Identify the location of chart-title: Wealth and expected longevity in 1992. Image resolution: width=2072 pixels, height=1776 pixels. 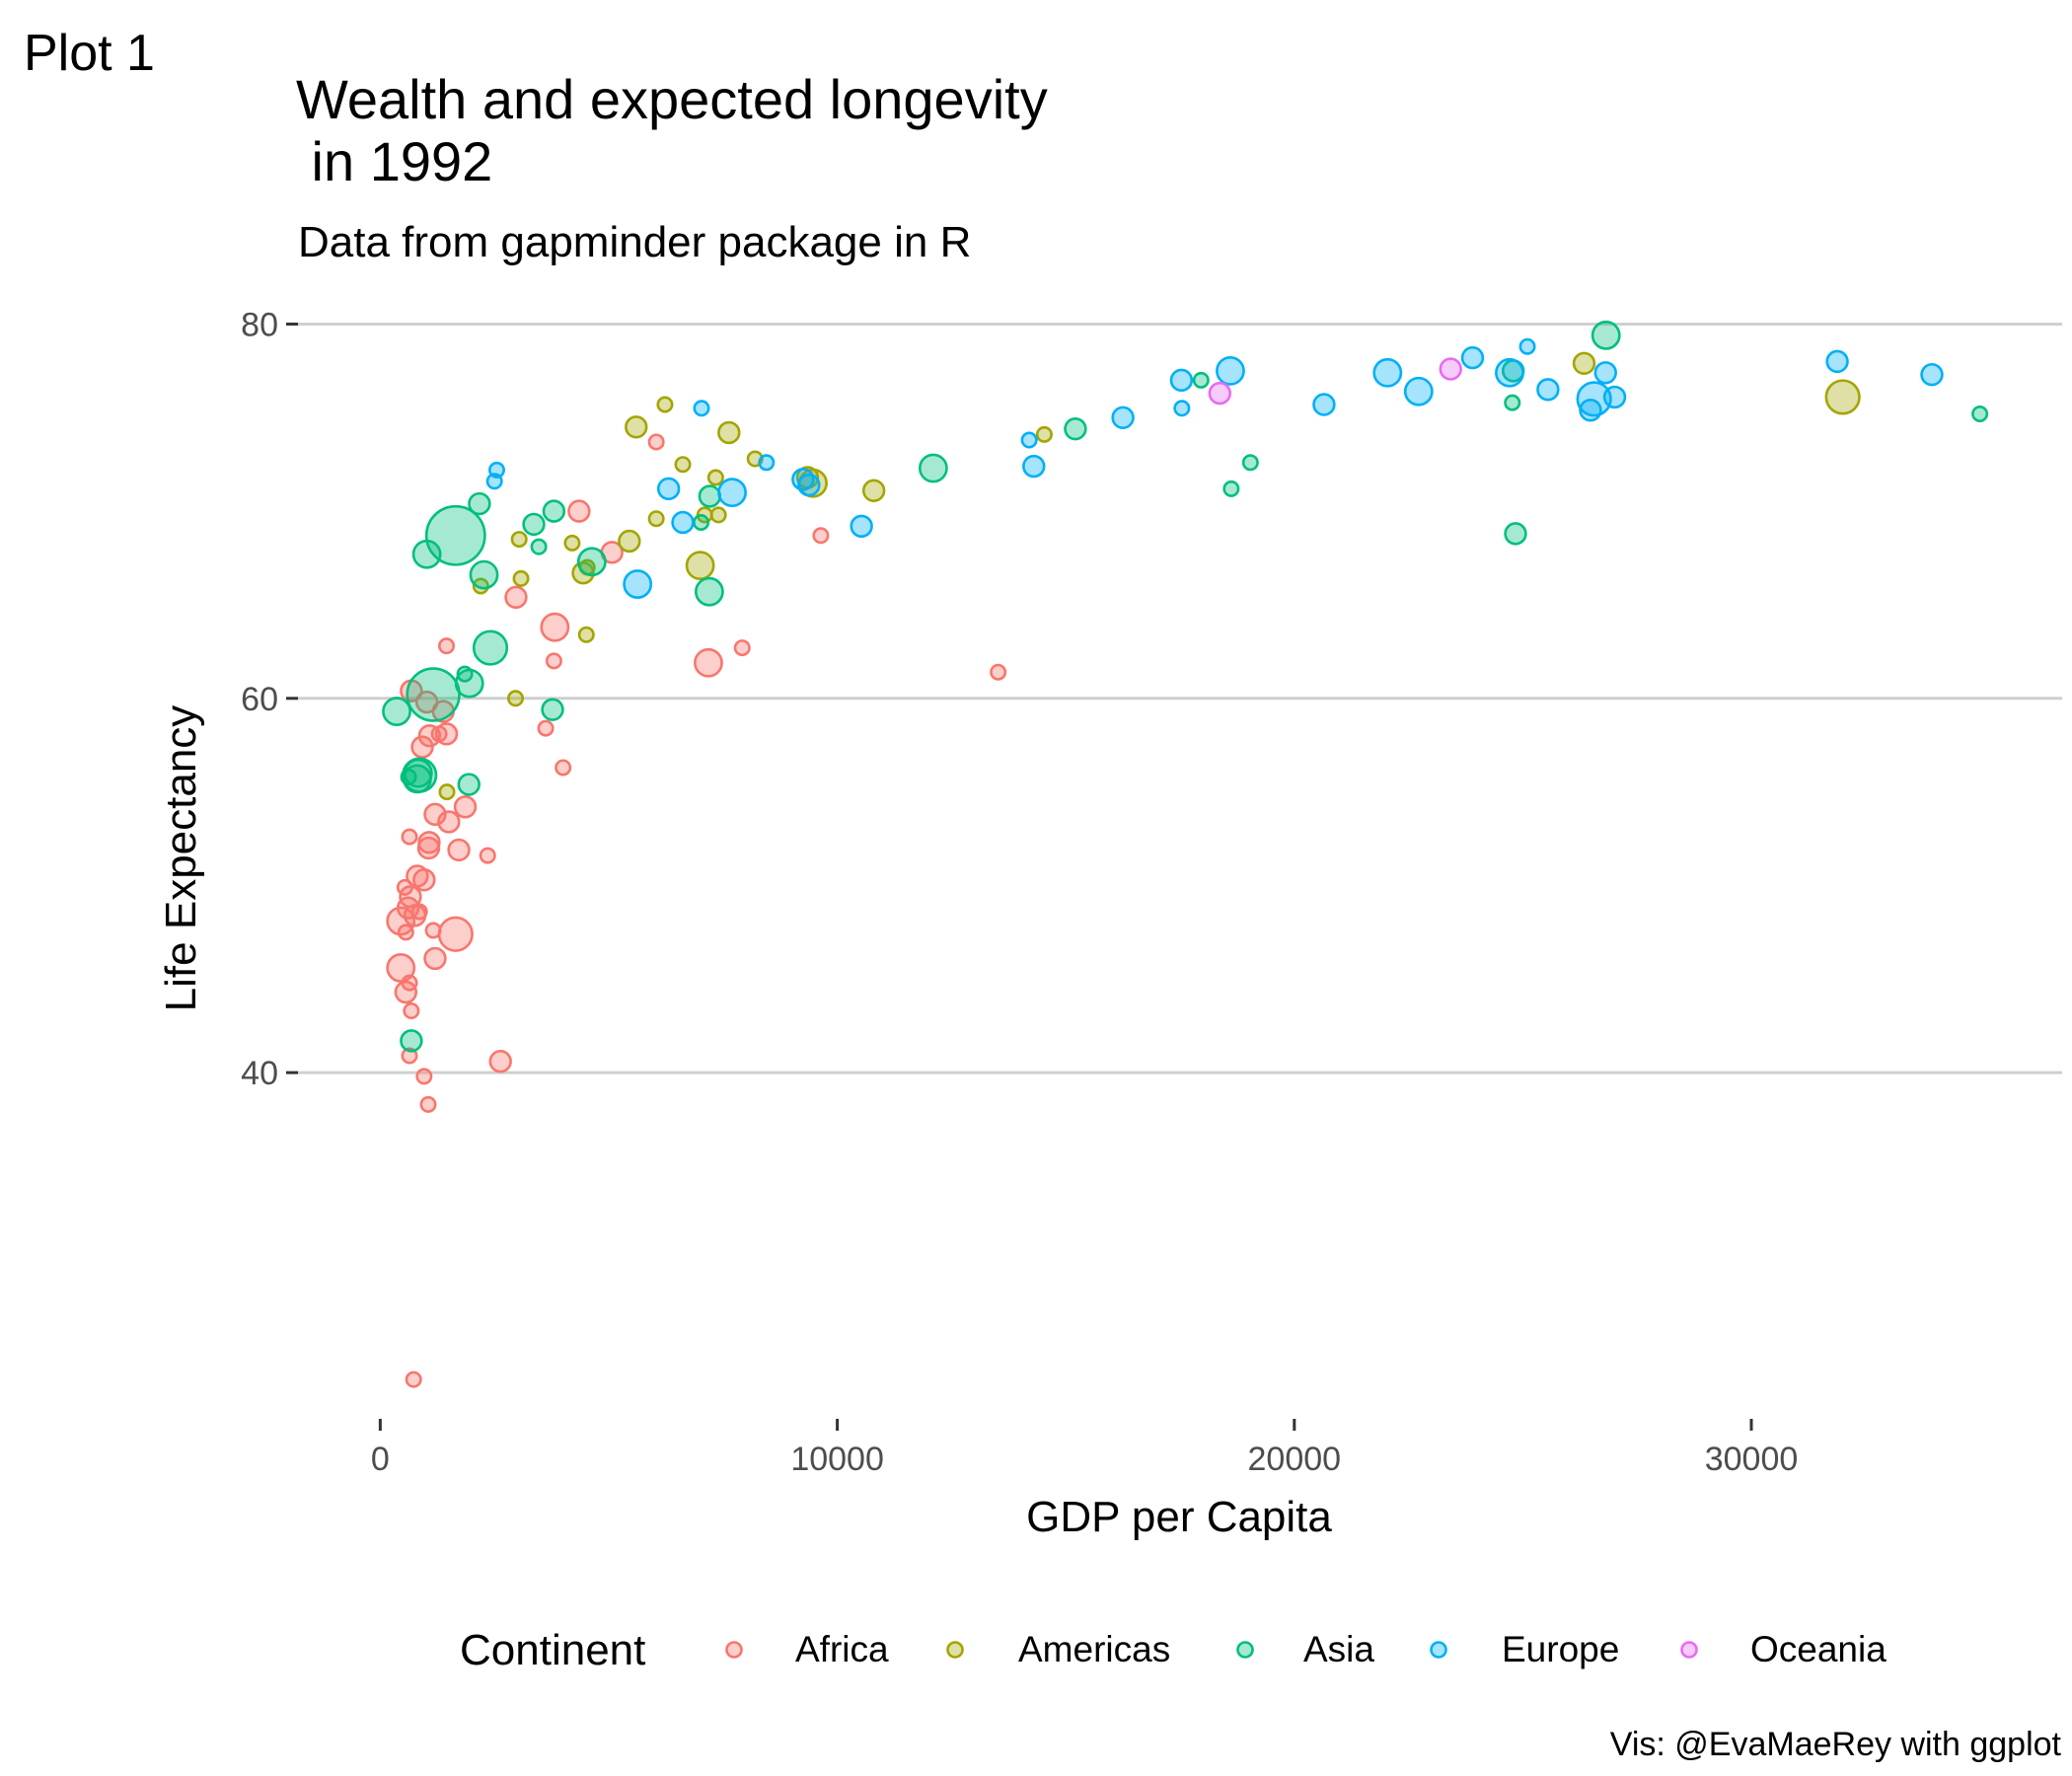
(680, 130).